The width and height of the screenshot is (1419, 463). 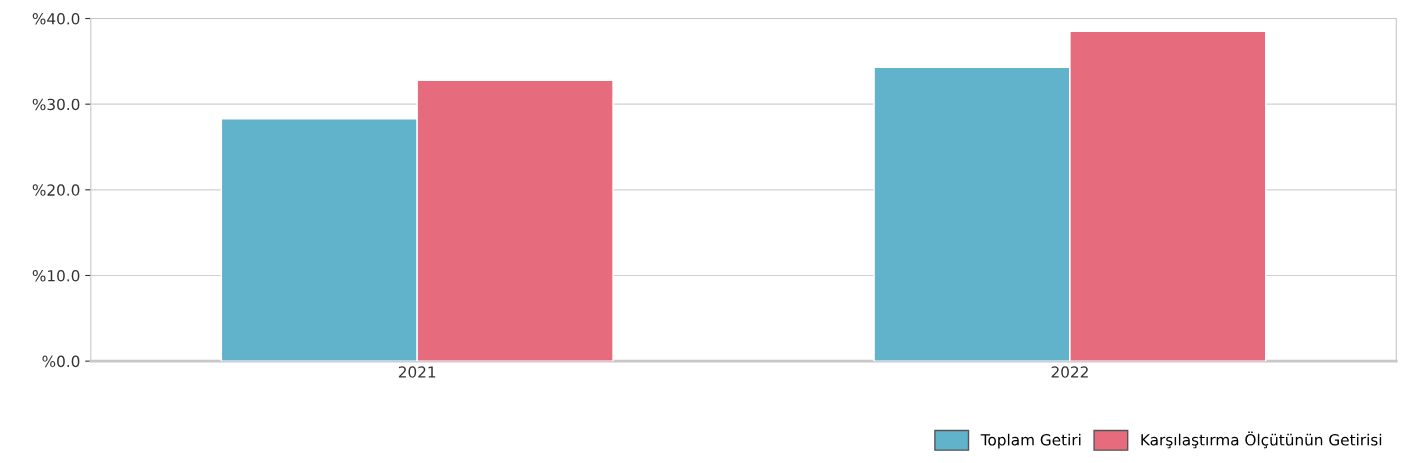 What do you see at coordinates (56, 18) in the screenshot?
I see `y-tick-label: %40.0` at bounding box center [56, 18].